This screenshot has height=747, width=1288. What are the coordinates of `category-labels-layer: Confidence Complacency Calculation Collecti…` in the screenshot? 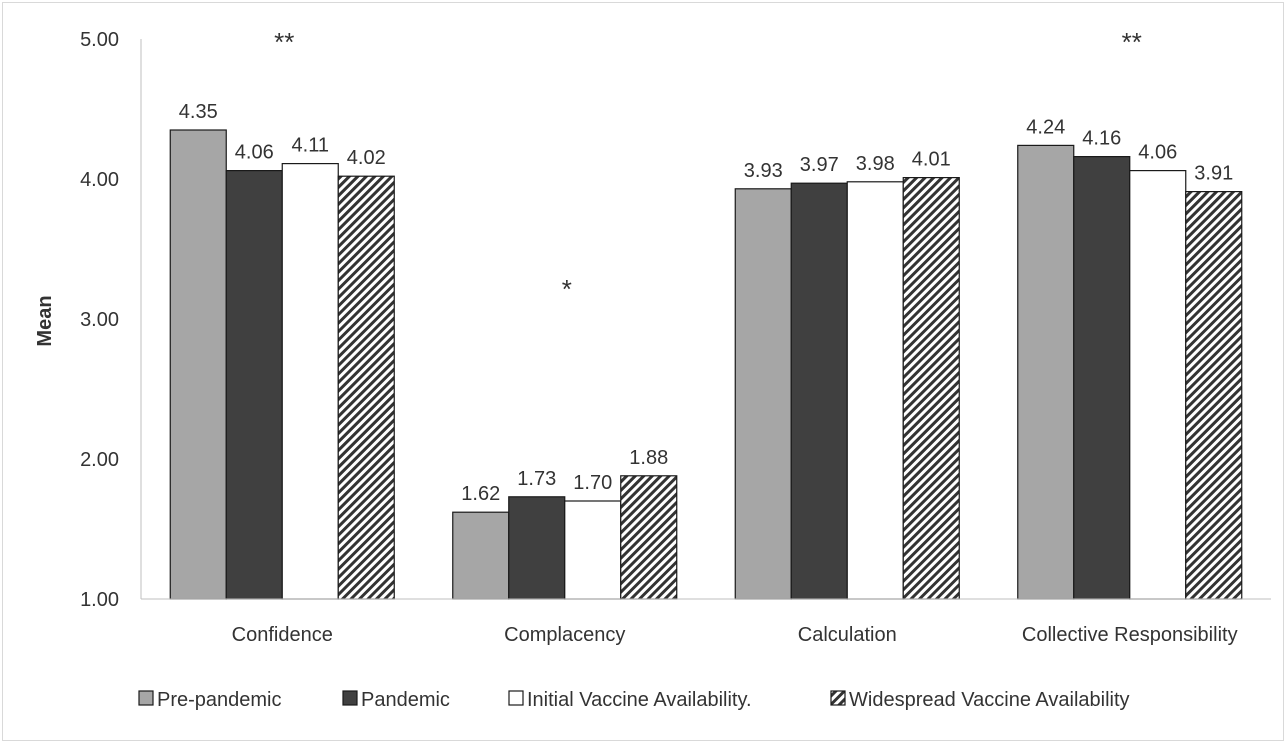 It's located at (735, 635).